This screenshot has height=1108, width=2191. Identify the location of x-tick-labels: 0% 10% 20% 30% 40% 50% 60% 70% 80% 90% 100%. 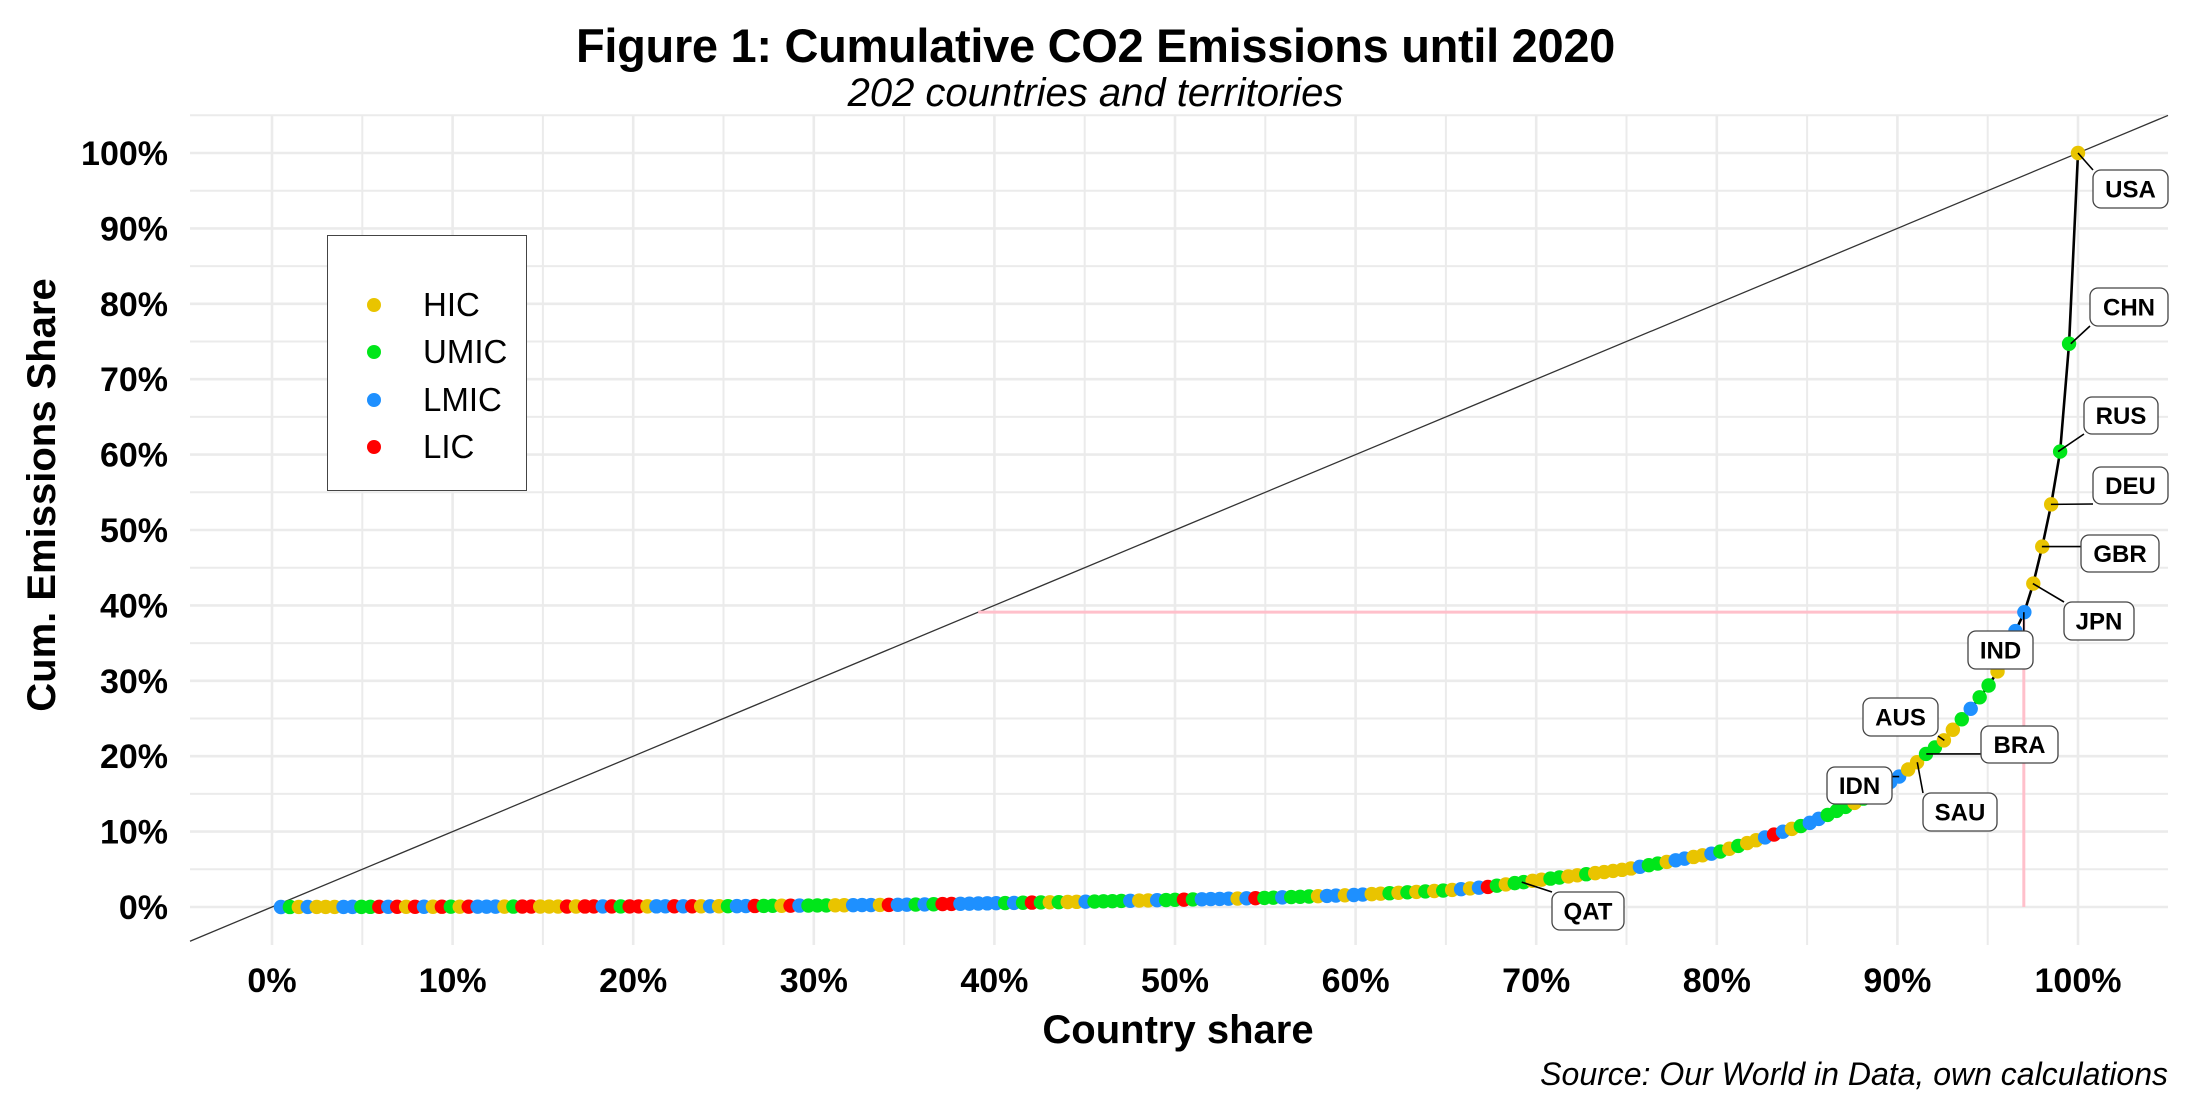
(1184, 981).